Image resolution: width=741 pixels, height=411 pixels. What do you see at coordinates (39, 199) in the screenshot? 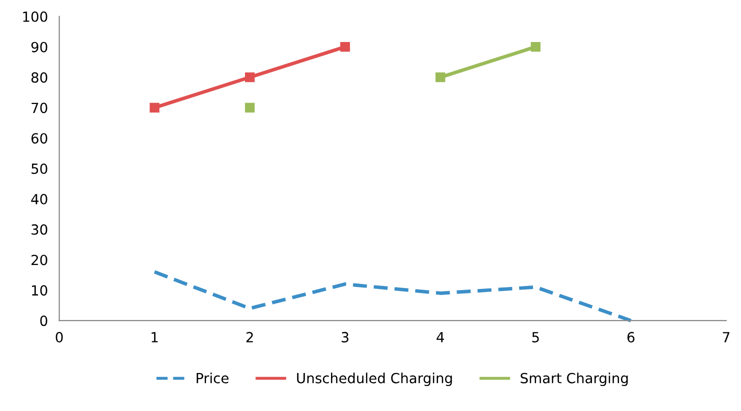
I see `y-tick-label: 40` at bounding box center [39, 199].